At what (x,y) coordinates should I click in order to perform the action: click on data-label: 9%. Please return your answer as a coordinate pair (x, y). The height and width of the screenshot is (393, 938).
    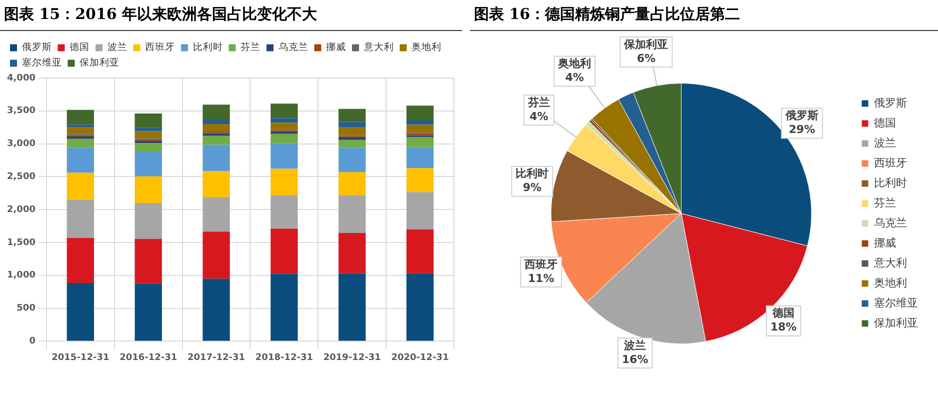
    Looking at the image, I should click on (532, 187).